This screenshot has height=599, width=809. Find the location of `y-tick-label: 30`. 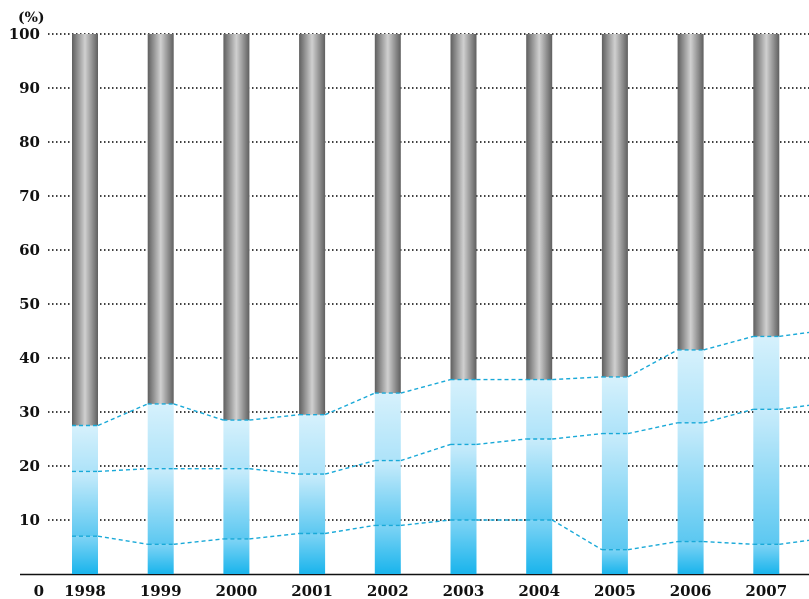

y-tick-label: 30 is located at coordinates (29, 412).